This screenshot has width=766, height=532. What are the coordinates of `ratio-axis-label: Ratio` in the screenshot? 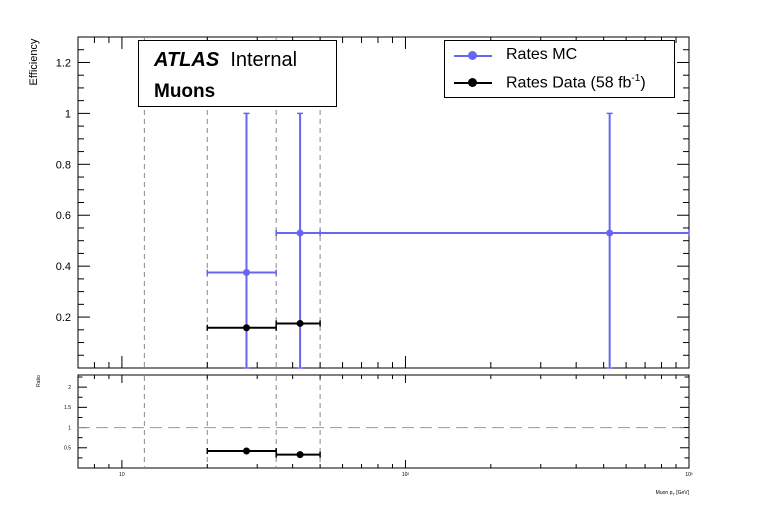 It's located at (39, 381).